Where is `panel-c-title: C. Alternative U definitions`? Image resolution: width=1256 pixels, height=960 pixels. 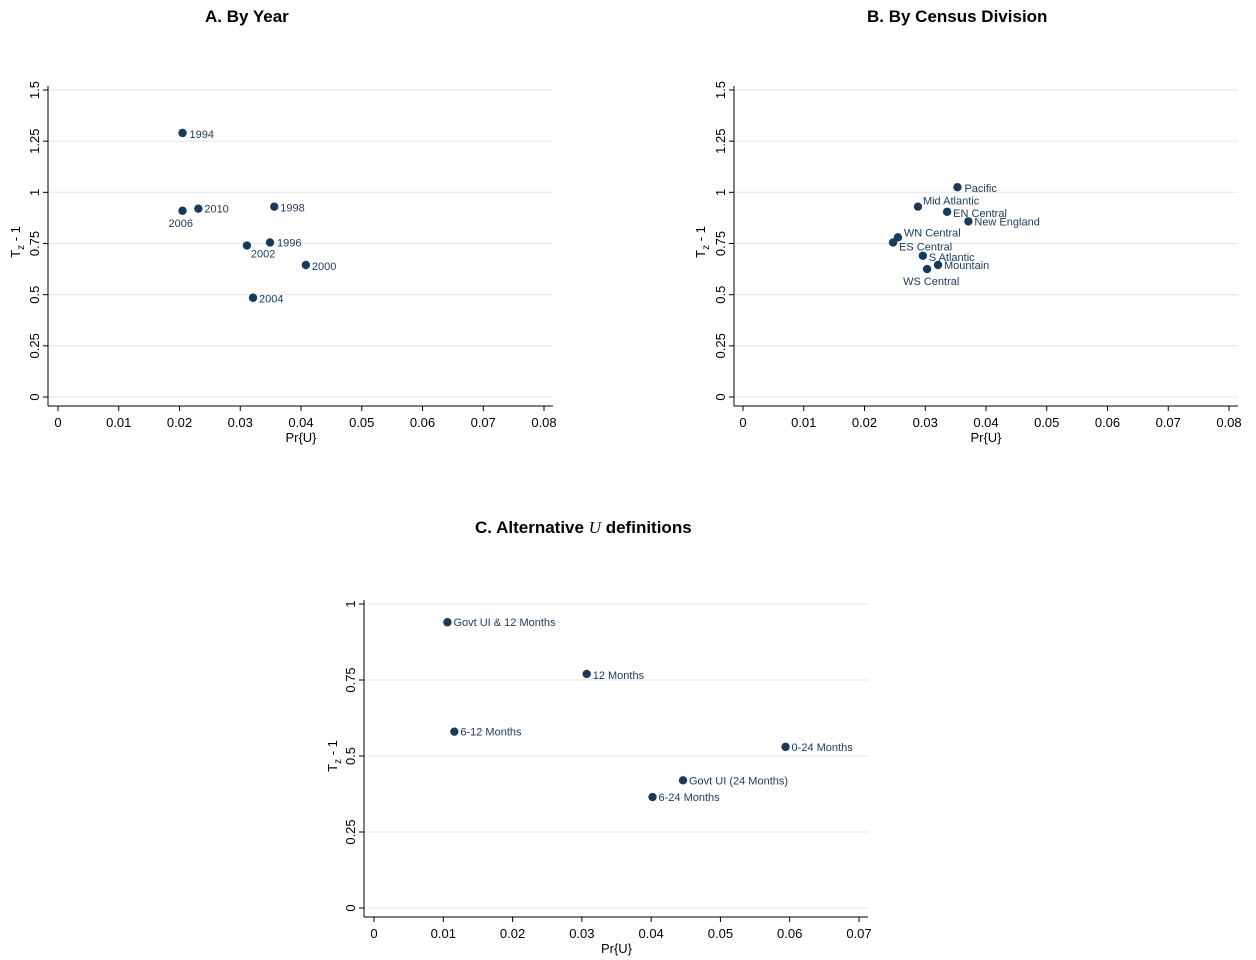
panel-c-title: C. Alternative U definitions is located at coordinates (583, 528).